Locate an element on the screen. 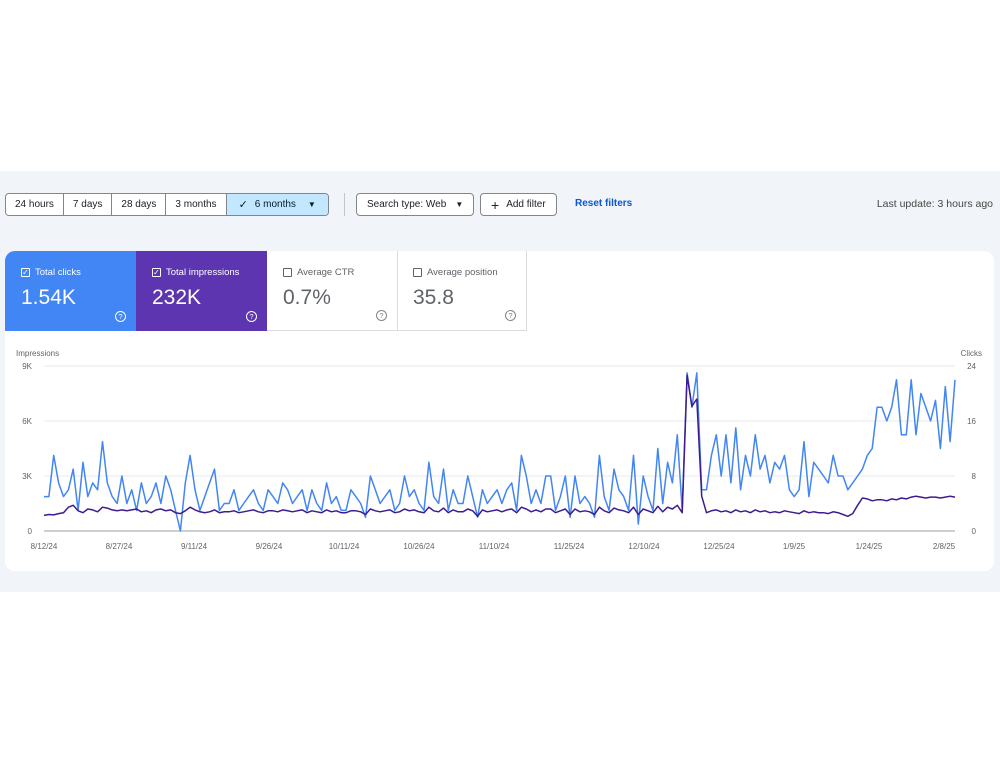  search-type-dropdown: Search type: Web ▼ is located at coordinates (415, 204).